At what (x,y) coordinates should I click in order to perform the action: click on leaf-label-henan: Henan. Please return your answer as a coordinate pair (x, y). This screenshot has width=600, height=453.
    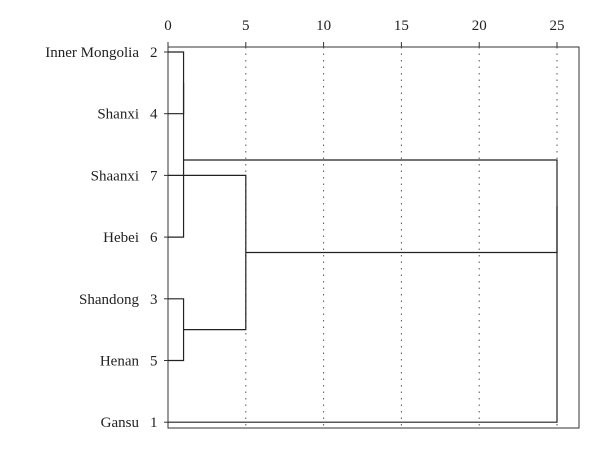
    Looking at the image, I should click on (120, 362).